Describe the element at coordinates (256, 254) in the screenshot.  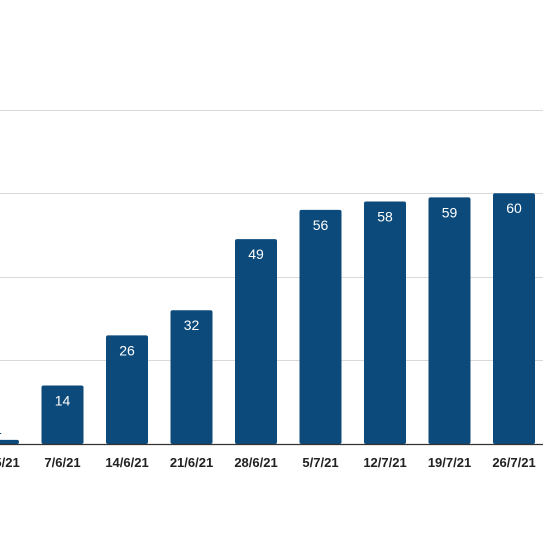
I see `bar-value-label: 49` at that location.